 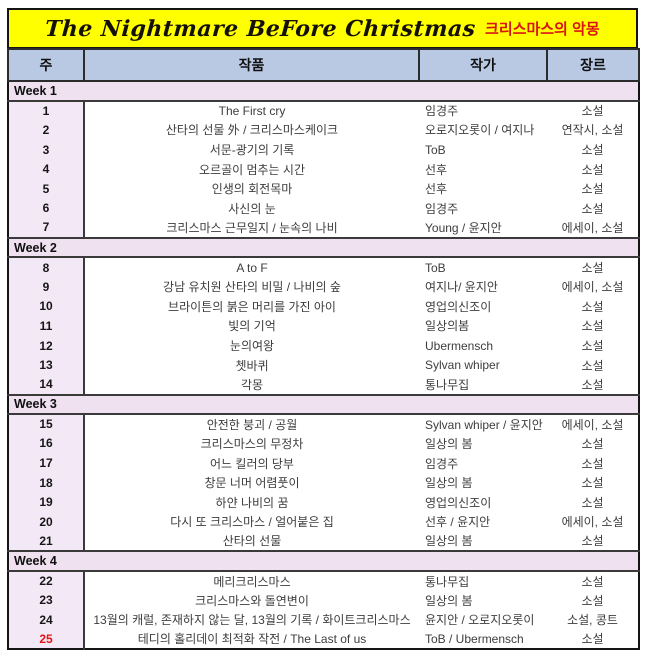 What do you see at coordinates (46, 188) in the screenshot?
I see `cell-week-number: 5` at bounding box center [46, 188].